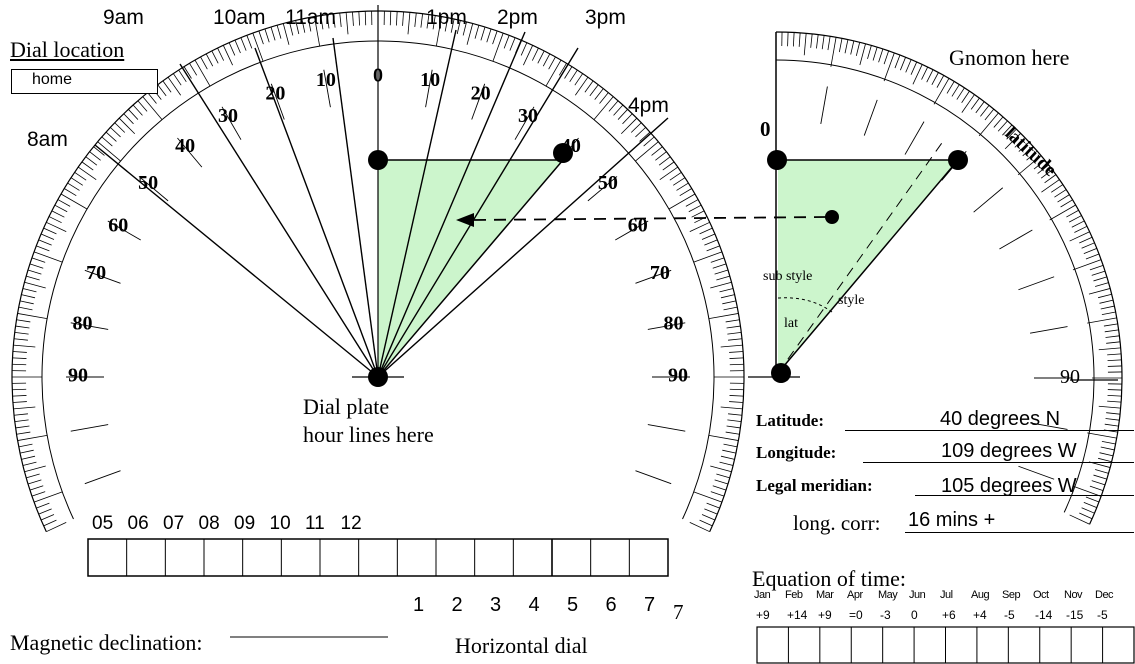 The width and height of the screenshot is (1135, 664). Describe the element at coordinates (346, 406) in the screenshot. I see `dial-plate-label-line1: Dial plate` at that location.